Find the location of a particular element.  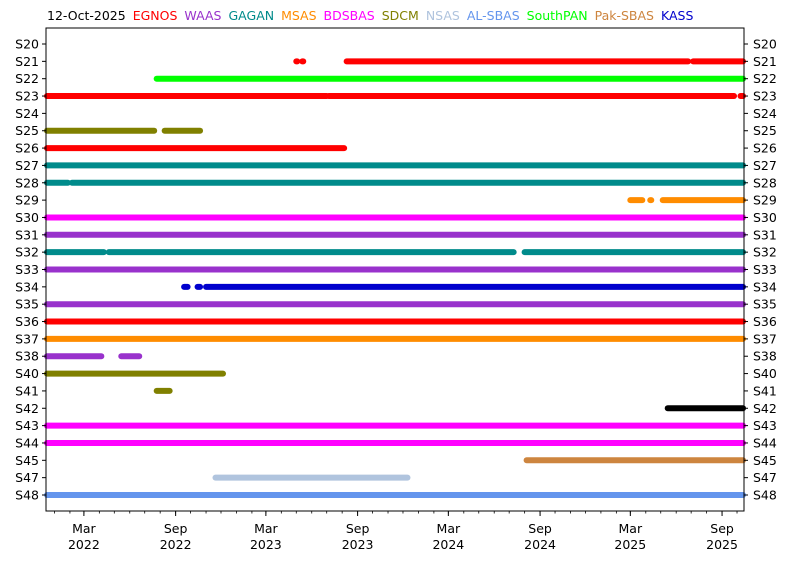

y-tick-label-right: S30 is located at coordinates (765, 217).